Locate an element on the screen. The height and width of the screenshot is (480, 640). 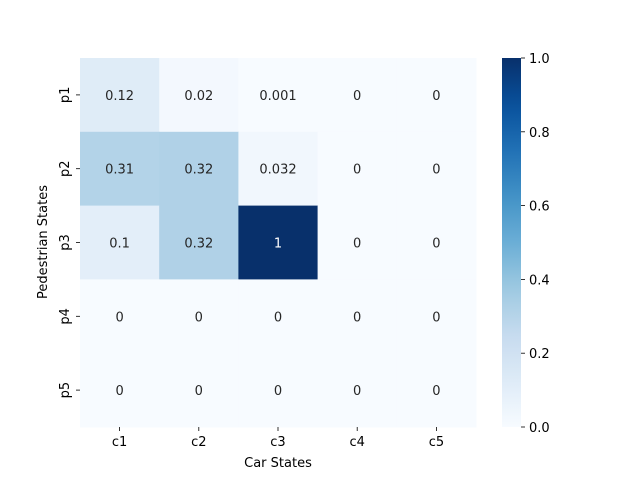
x-tick-label: c3 is located at coordinates (277, 442).